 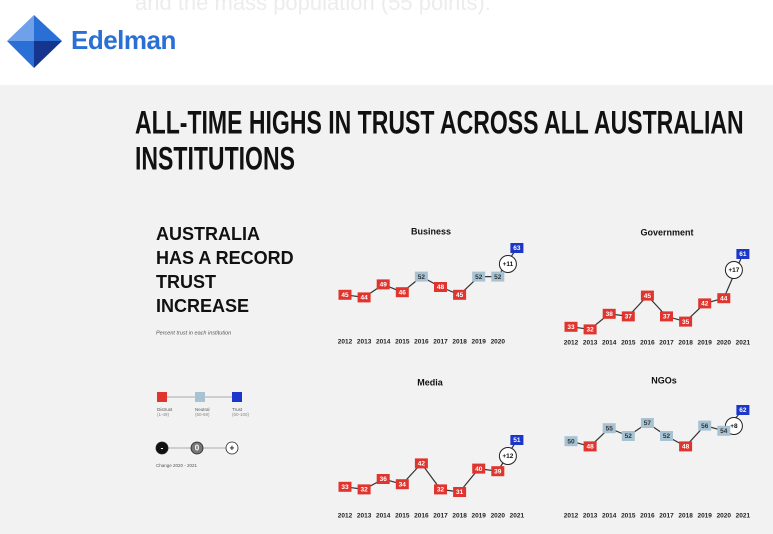 I want to click on panel-heading: TRUST, so click(x=186, y=282).